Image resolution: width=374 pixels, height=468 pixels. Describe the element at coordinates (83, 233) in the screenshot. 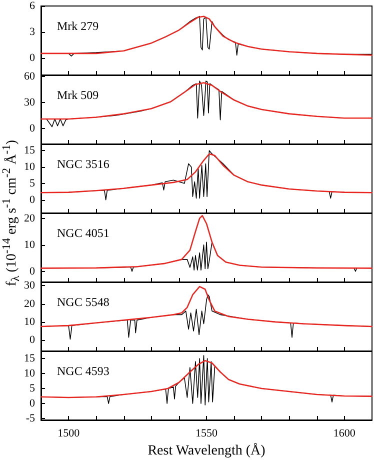

I see `annotation: NGC 4051` at that location.